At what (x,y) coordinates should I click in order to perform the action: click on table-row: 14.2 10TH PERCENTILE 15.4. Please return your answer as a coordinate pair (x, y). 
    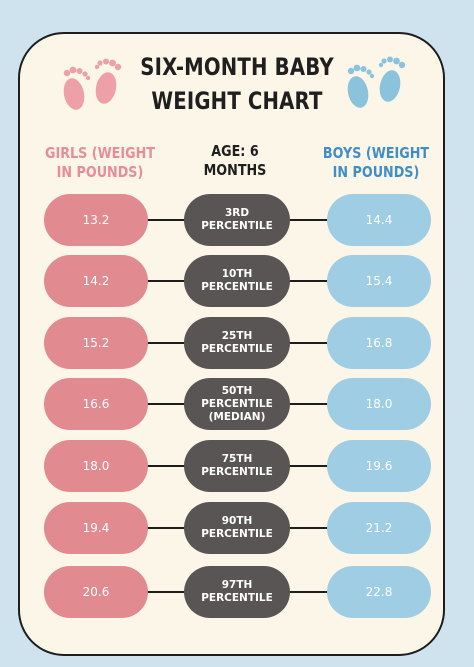
    Looking at the image, I should click on (237, 281).